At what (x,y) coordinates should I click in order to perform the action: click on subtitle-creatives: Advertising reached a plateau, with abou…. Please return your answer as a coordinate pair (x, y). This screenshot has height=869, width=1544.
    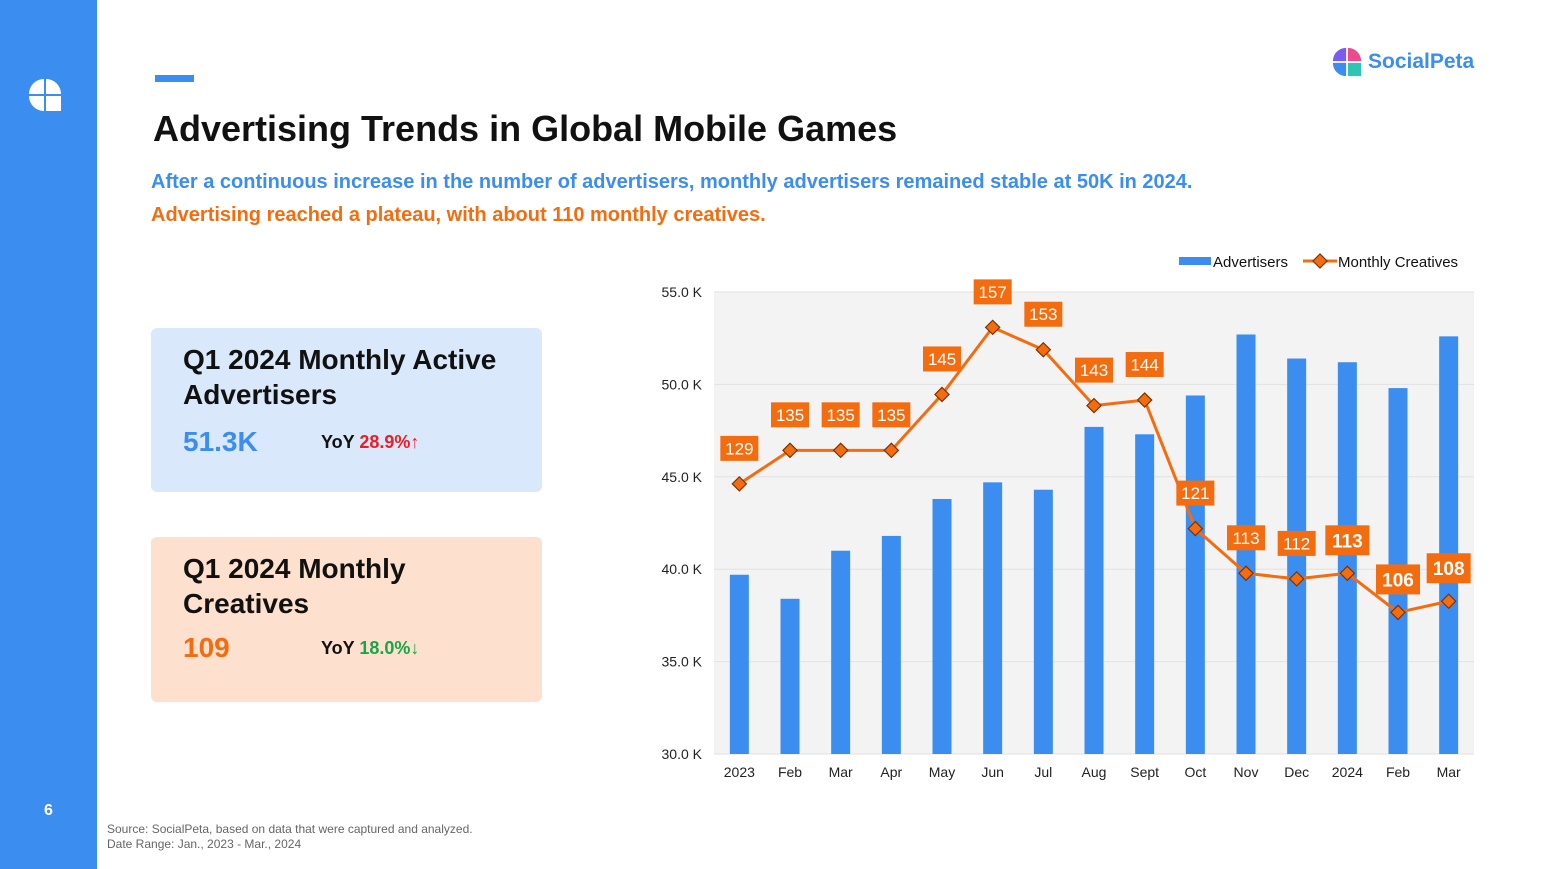
    Looking at the image, I should click on (458, 215).